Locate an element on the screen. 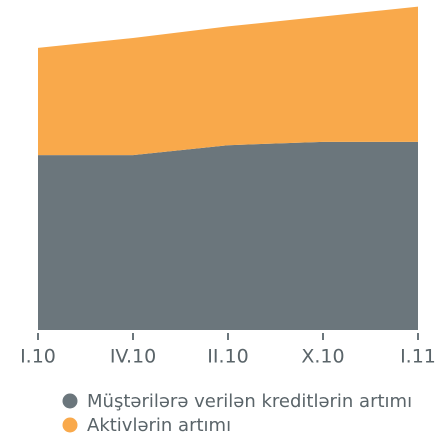 Image resolution: width=444 pixels, height=438 pixels. legend-label: Aktivlərin artımı is located at coordinates (159, 425).